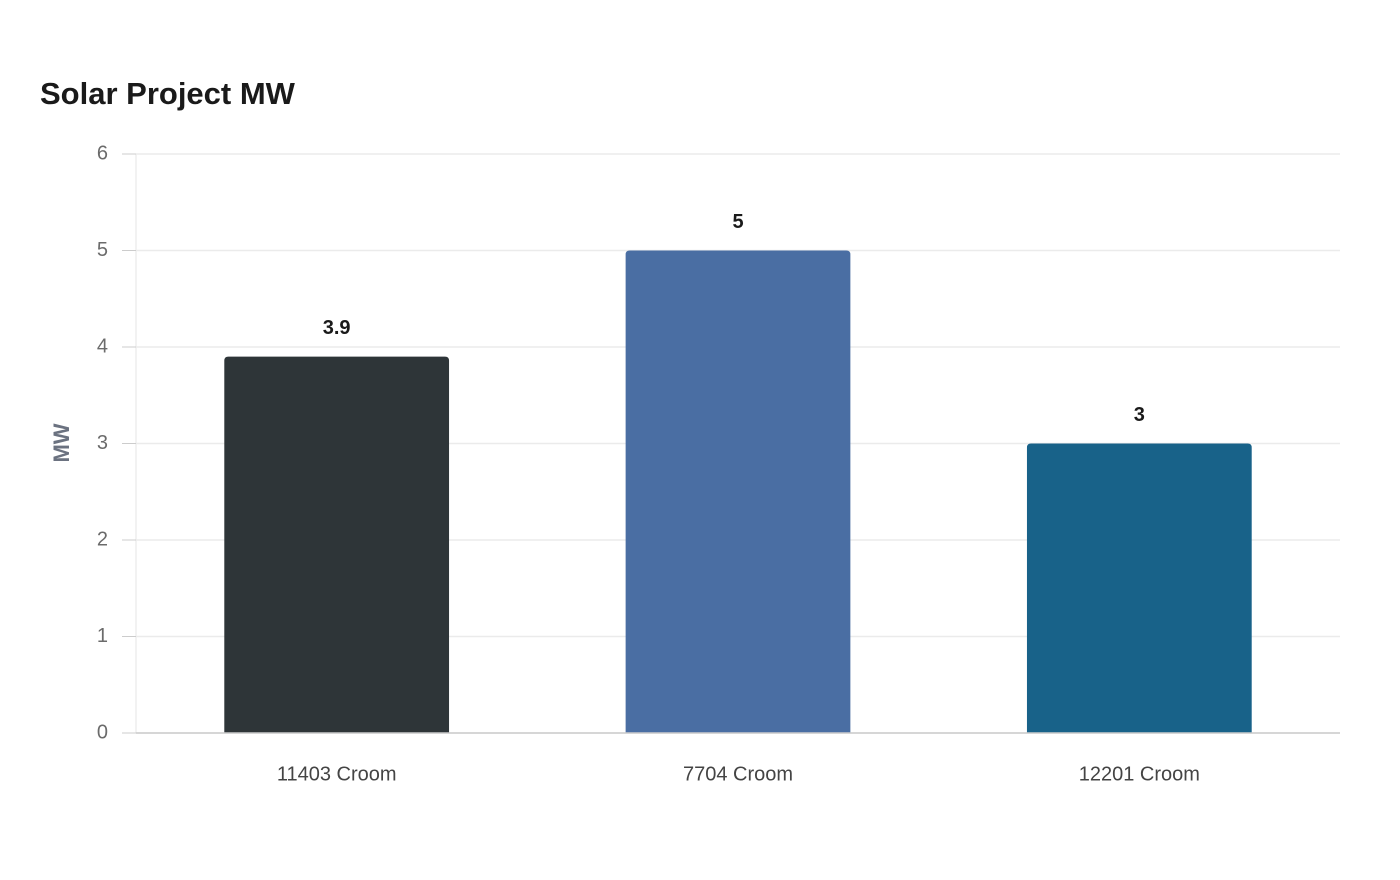  What do you see at coordinates (1139, 415) in the screenshot?
I see `value-label: 3` at bounding box center [1139, 415].